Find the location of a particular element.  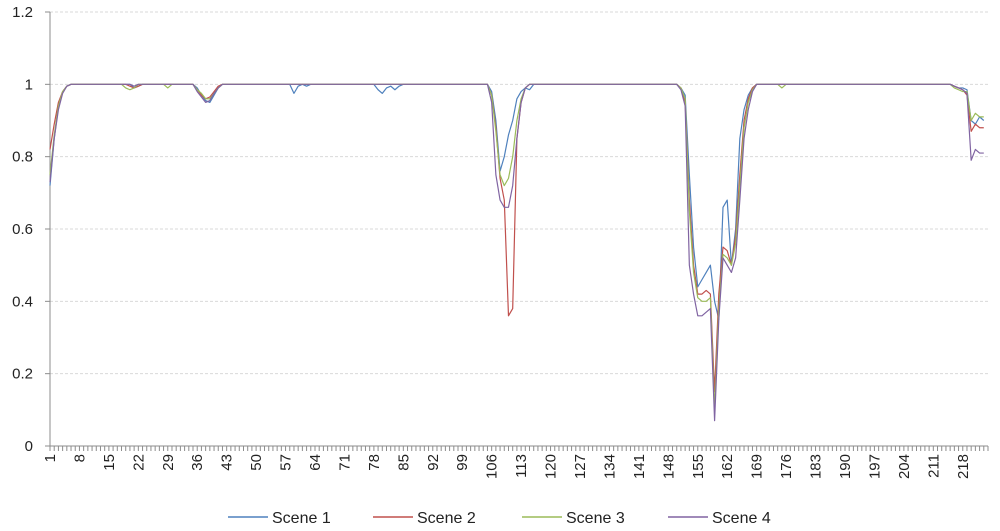

x-tick-label: 176 is located at coordinates (786, 466).